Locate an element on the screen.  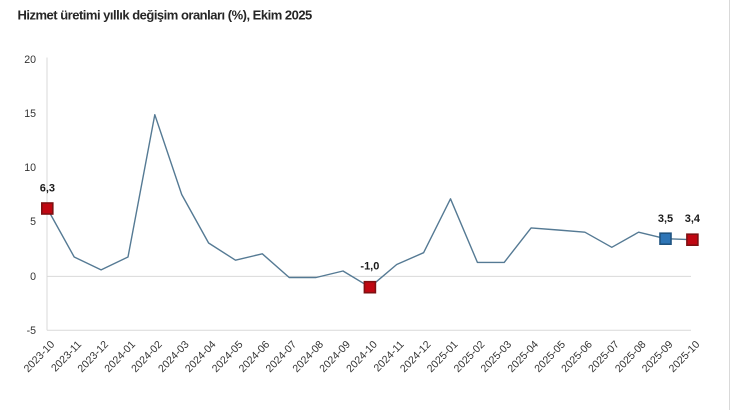
svg-text: 0 is located at coordinates (33, 277).